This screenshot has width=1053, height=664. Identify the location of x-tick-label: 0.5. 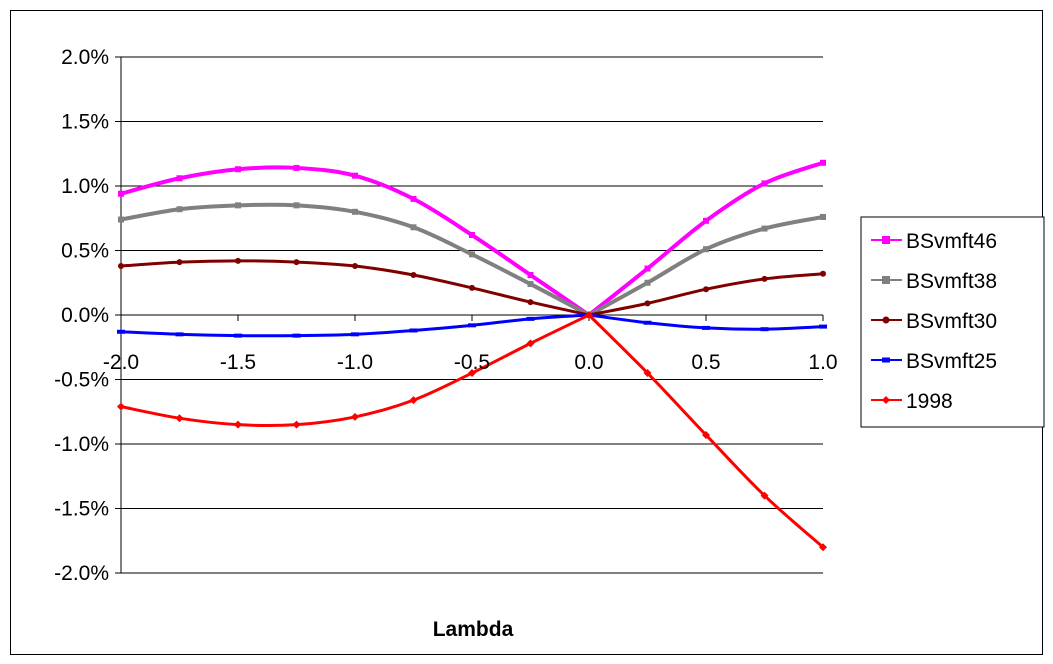
(705, 362).